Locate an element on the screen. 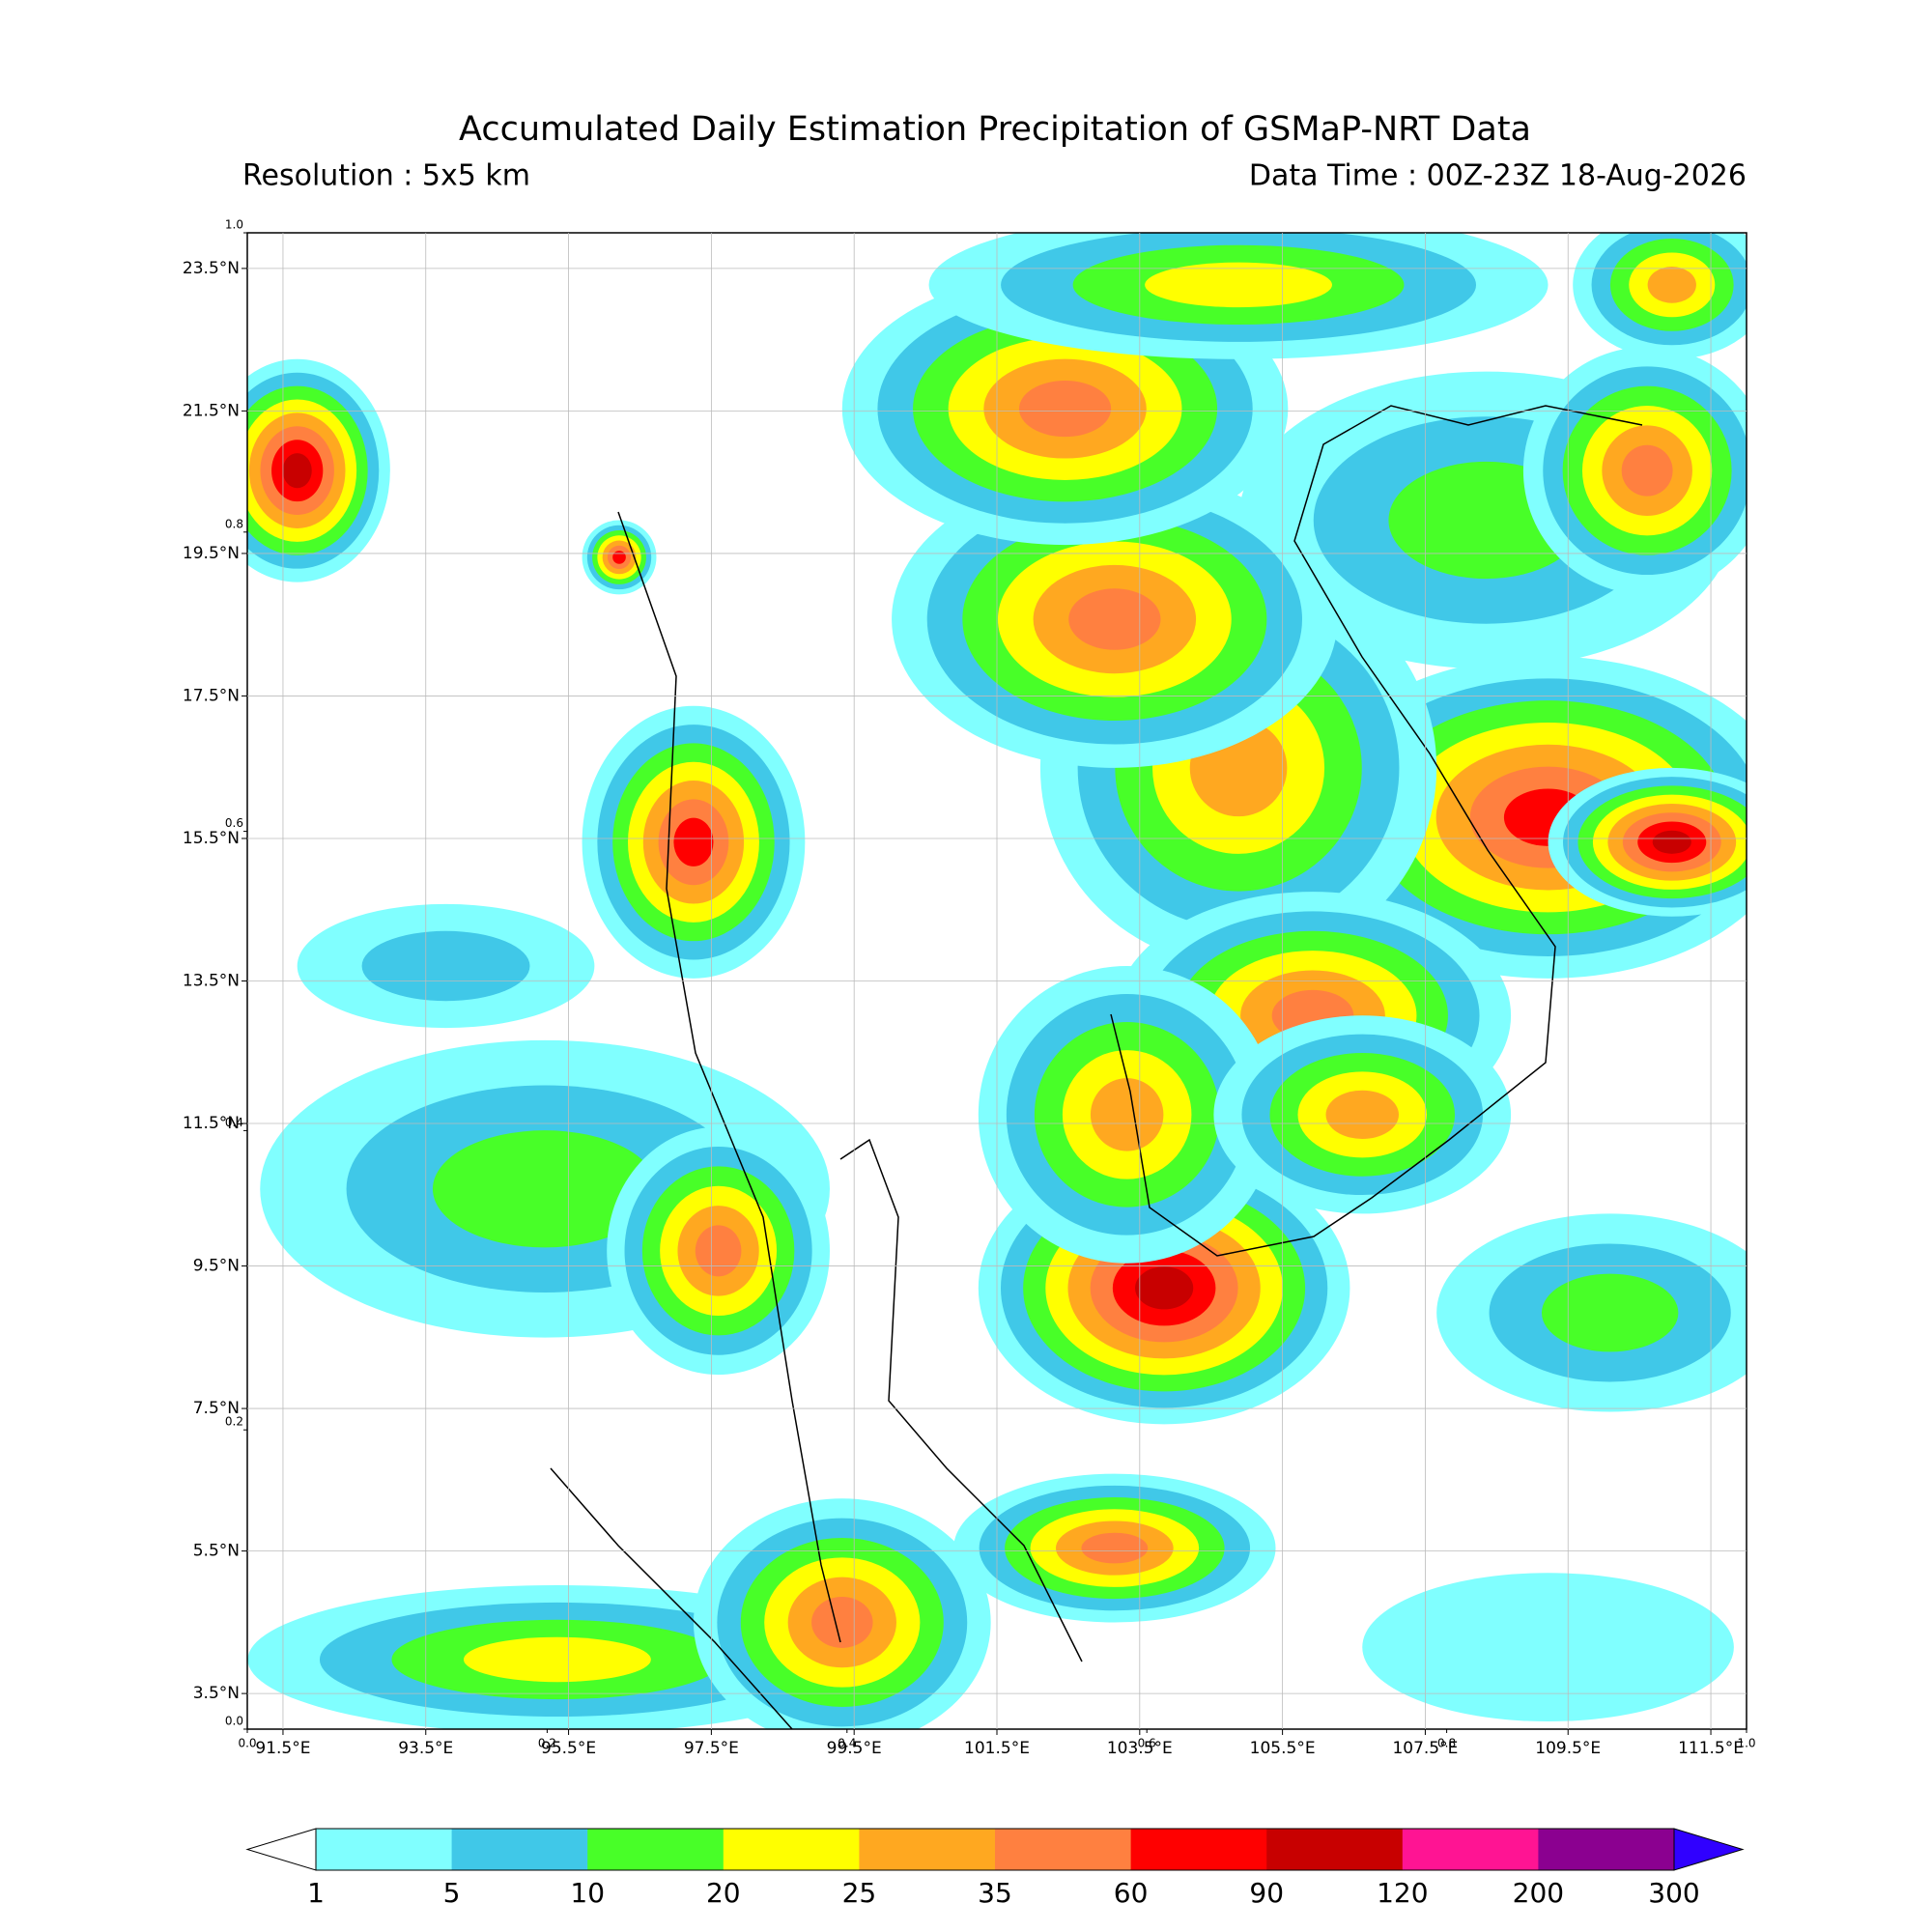 This screenshot has width=1932, height=1932. colorbar-label: 35 is located at coordinates (995, 1893).